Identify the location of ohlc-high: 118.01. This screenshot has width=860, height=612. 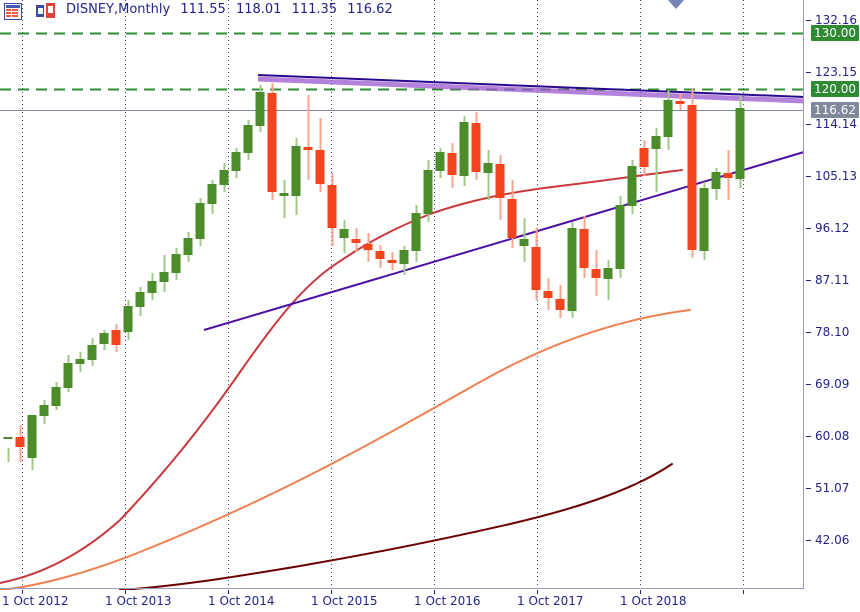
(258, 9).